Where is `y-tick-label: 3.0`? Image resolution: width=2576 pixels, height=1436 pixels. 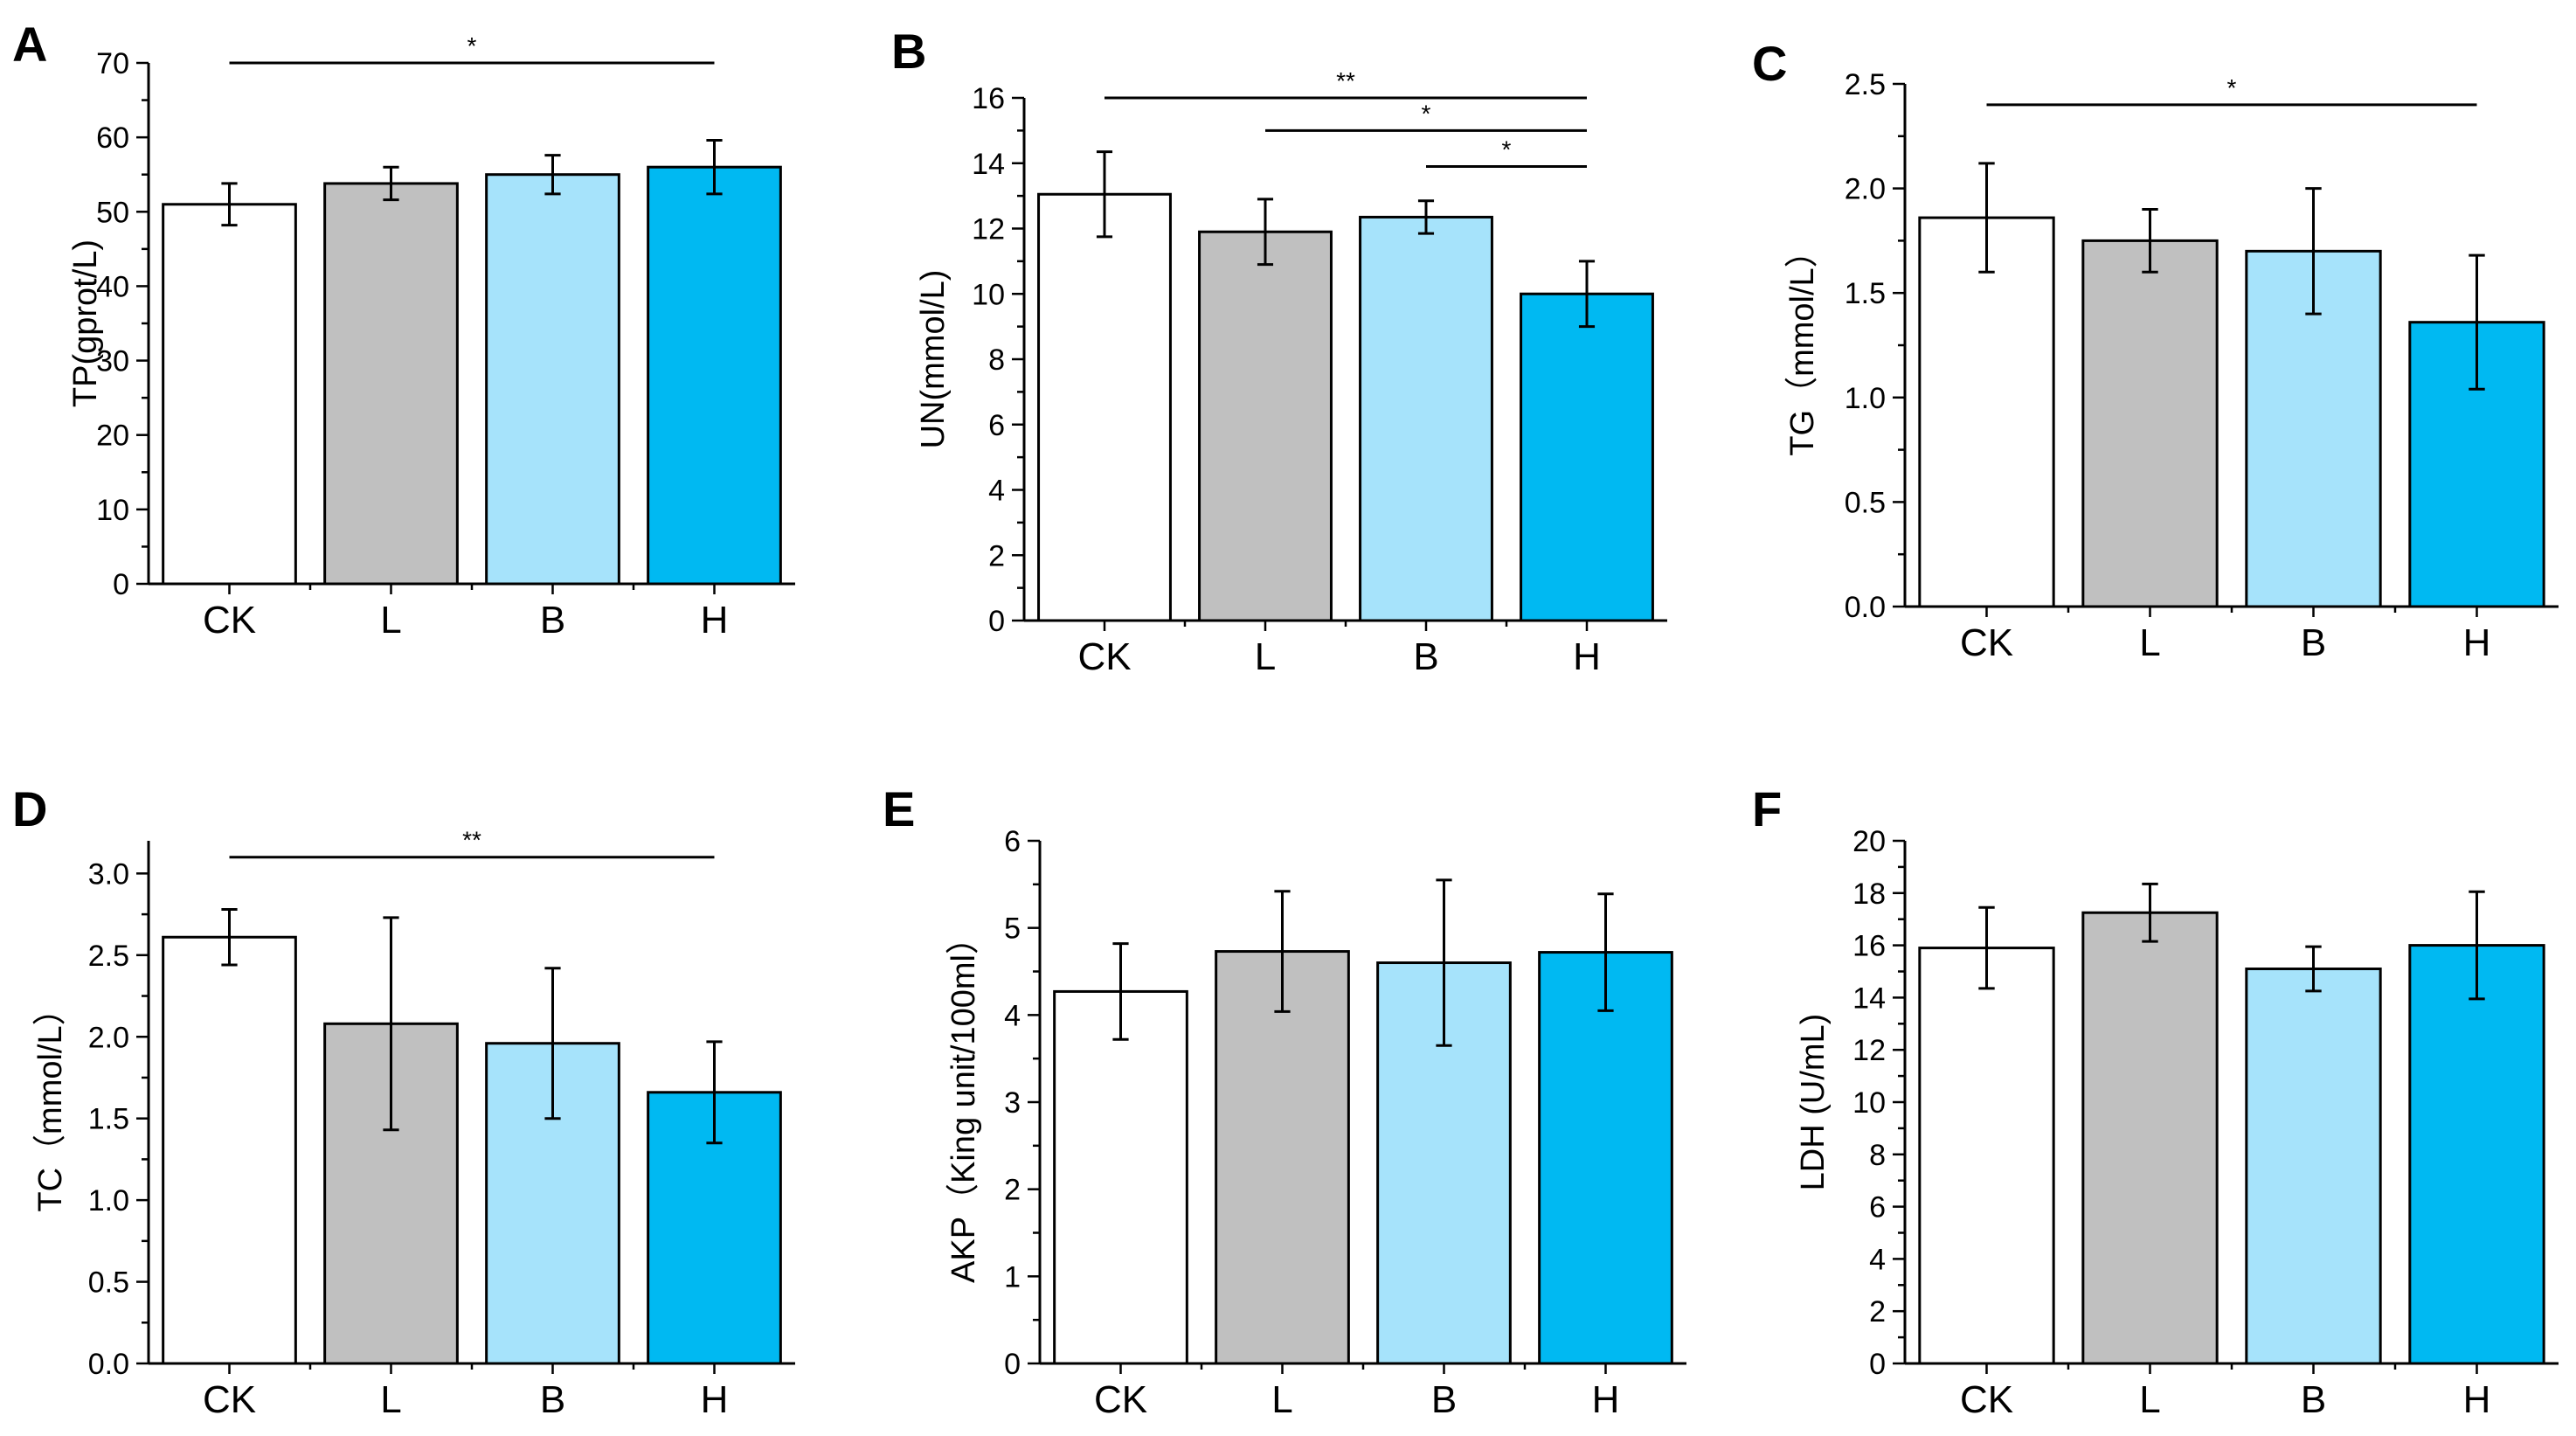 y-tick-label: 3.0 is located at coordinates (108, 874).